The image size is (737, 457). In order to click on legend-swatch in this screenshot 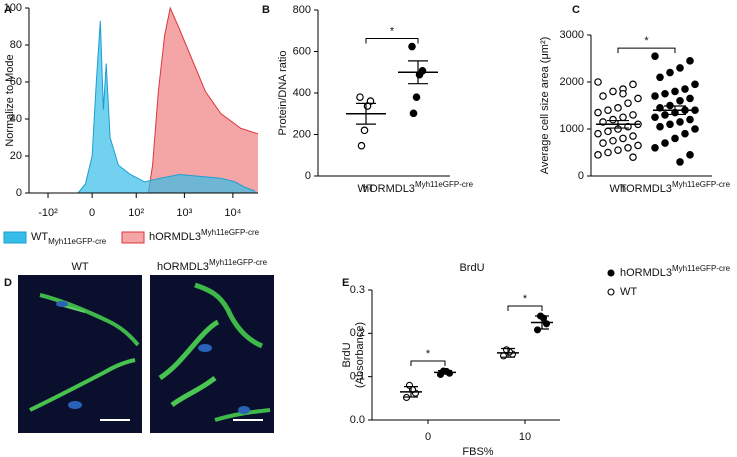, I will do `click(15, 237)`.